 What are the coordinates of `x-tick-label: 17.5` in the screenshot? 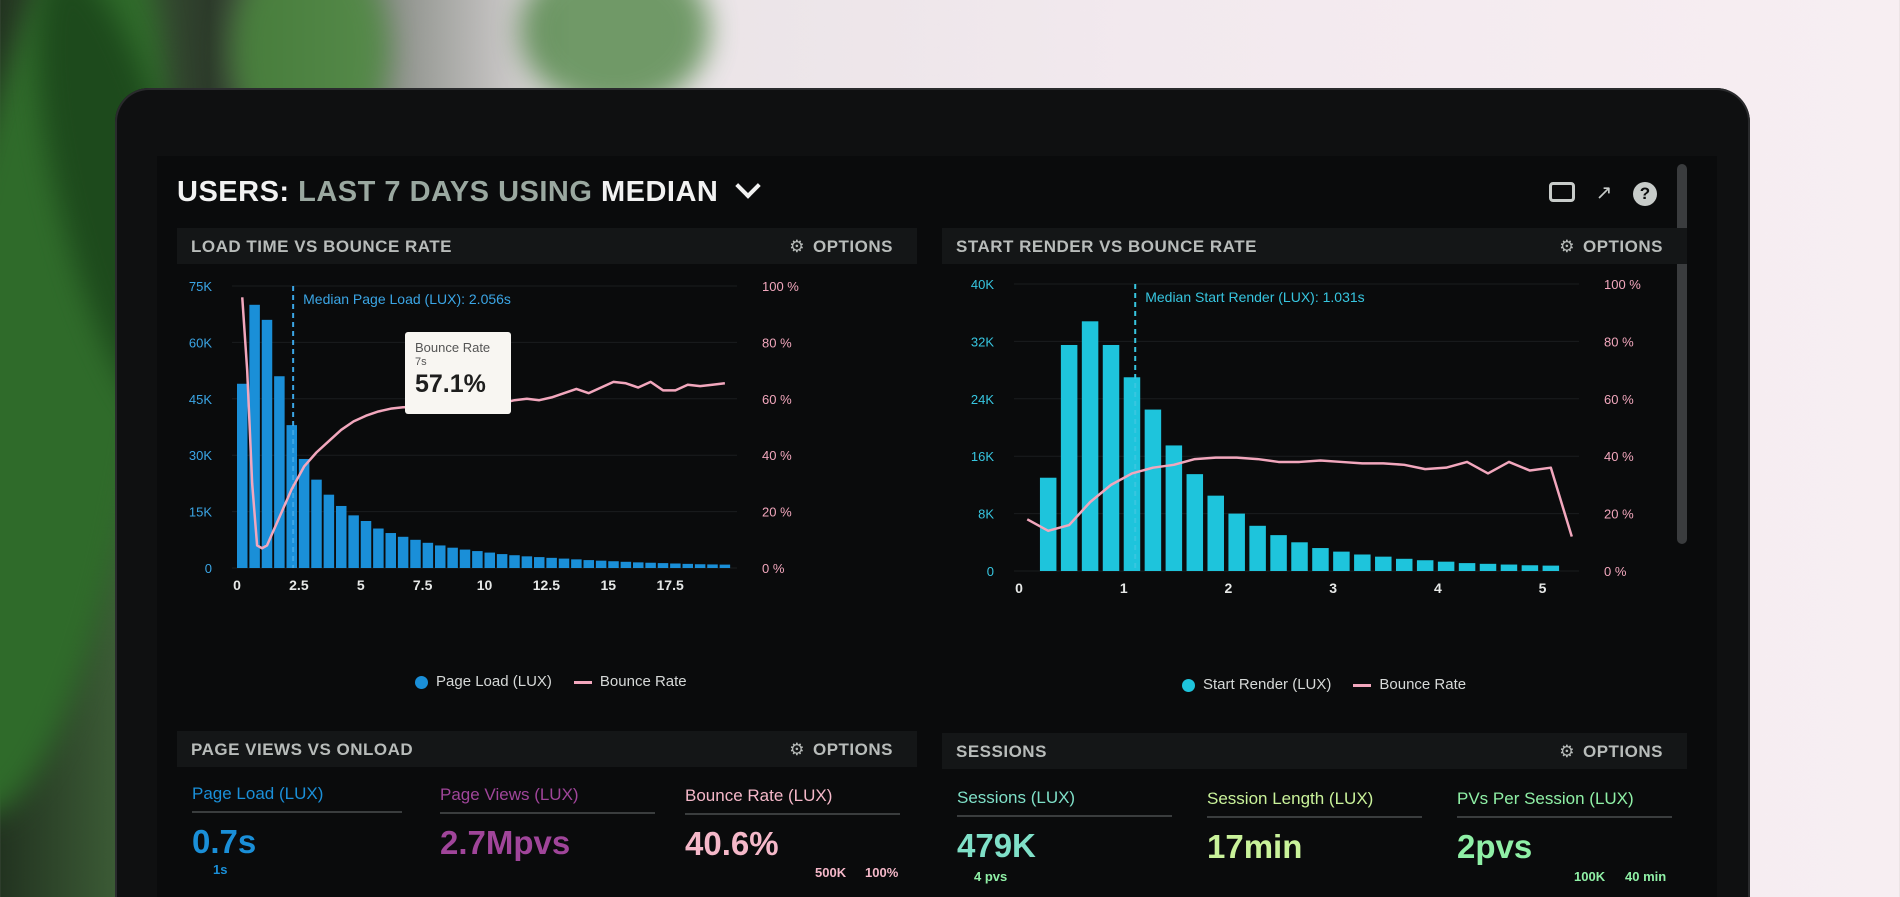 It's located at (670, 585).